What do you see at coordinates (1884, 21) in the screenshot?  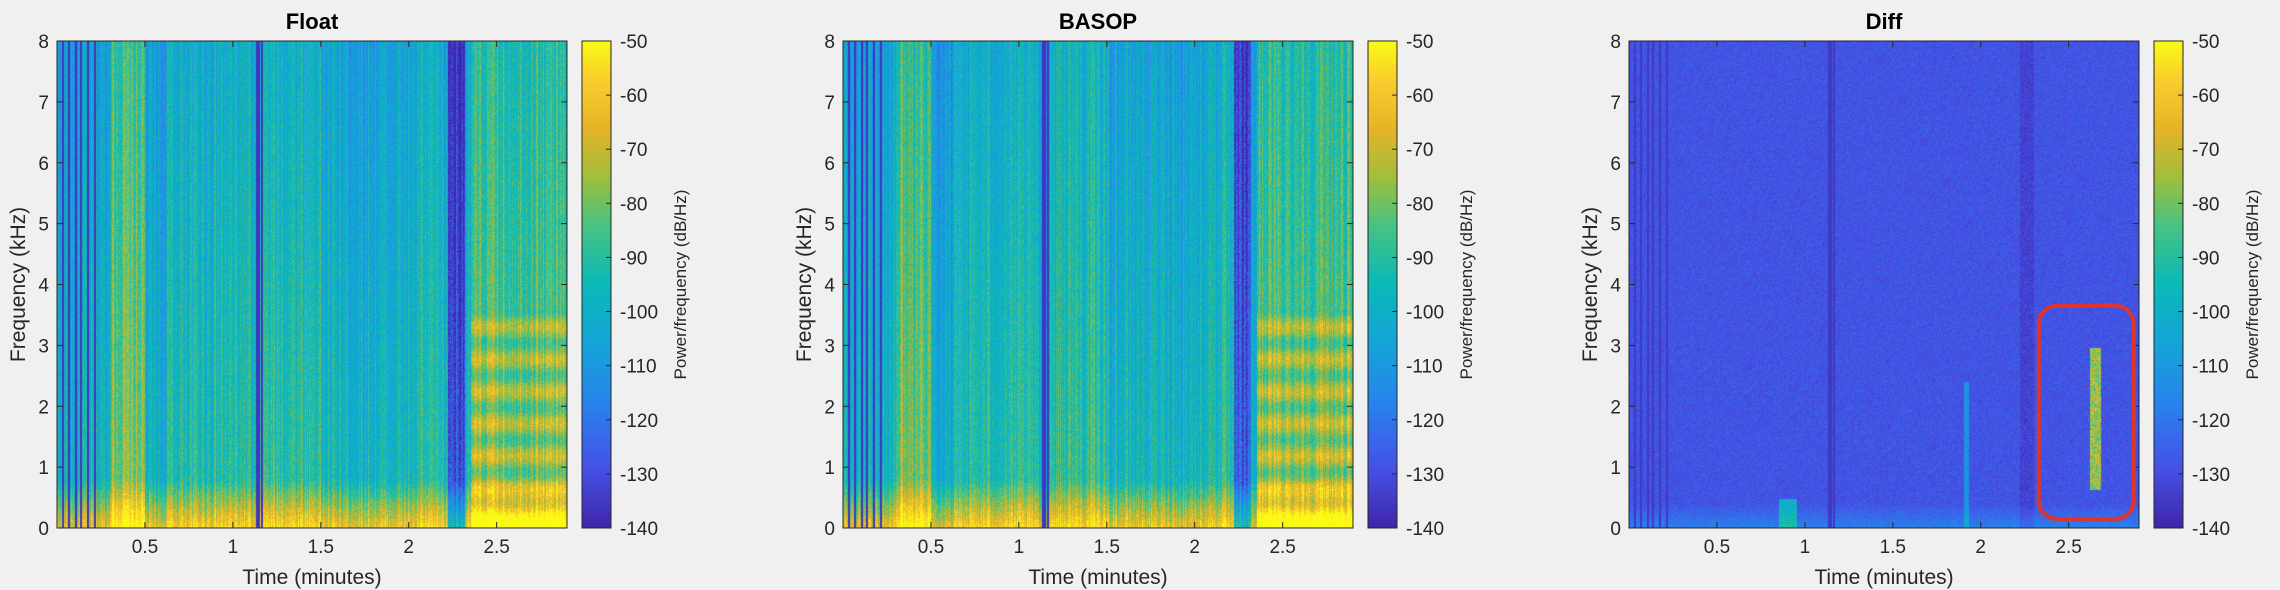 I see `chart-title: Diff` at bounding box center [1884, 21].